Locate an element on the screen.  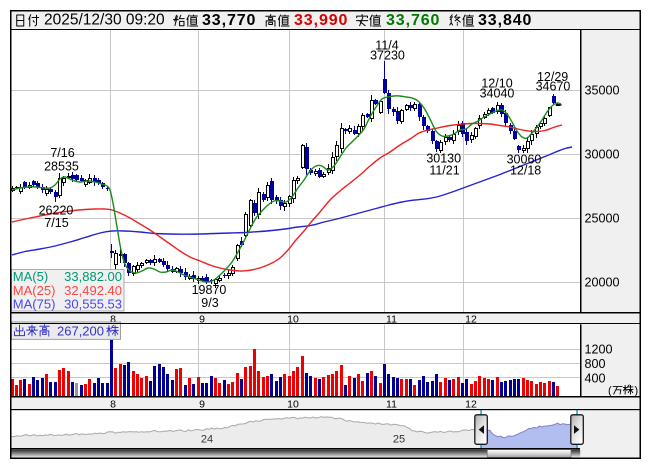
svg-text: 33,990 is located at coordinates (321, 20).